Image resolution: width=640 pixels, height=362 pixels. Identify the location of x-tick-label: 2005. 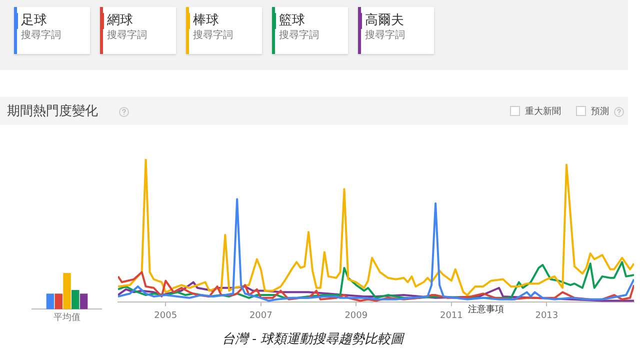
(166, 315).